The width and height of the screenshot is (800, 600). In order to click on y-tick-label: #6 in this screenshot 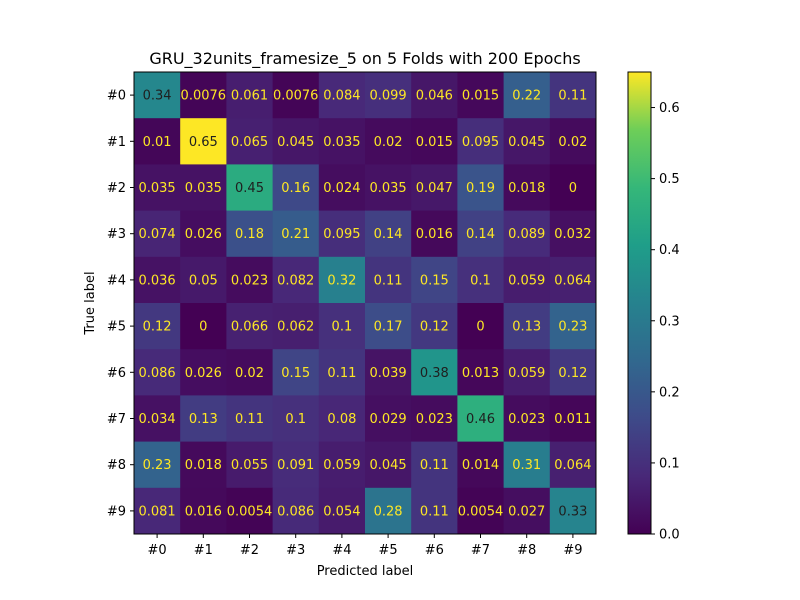, I will do `click(116, 373)`.